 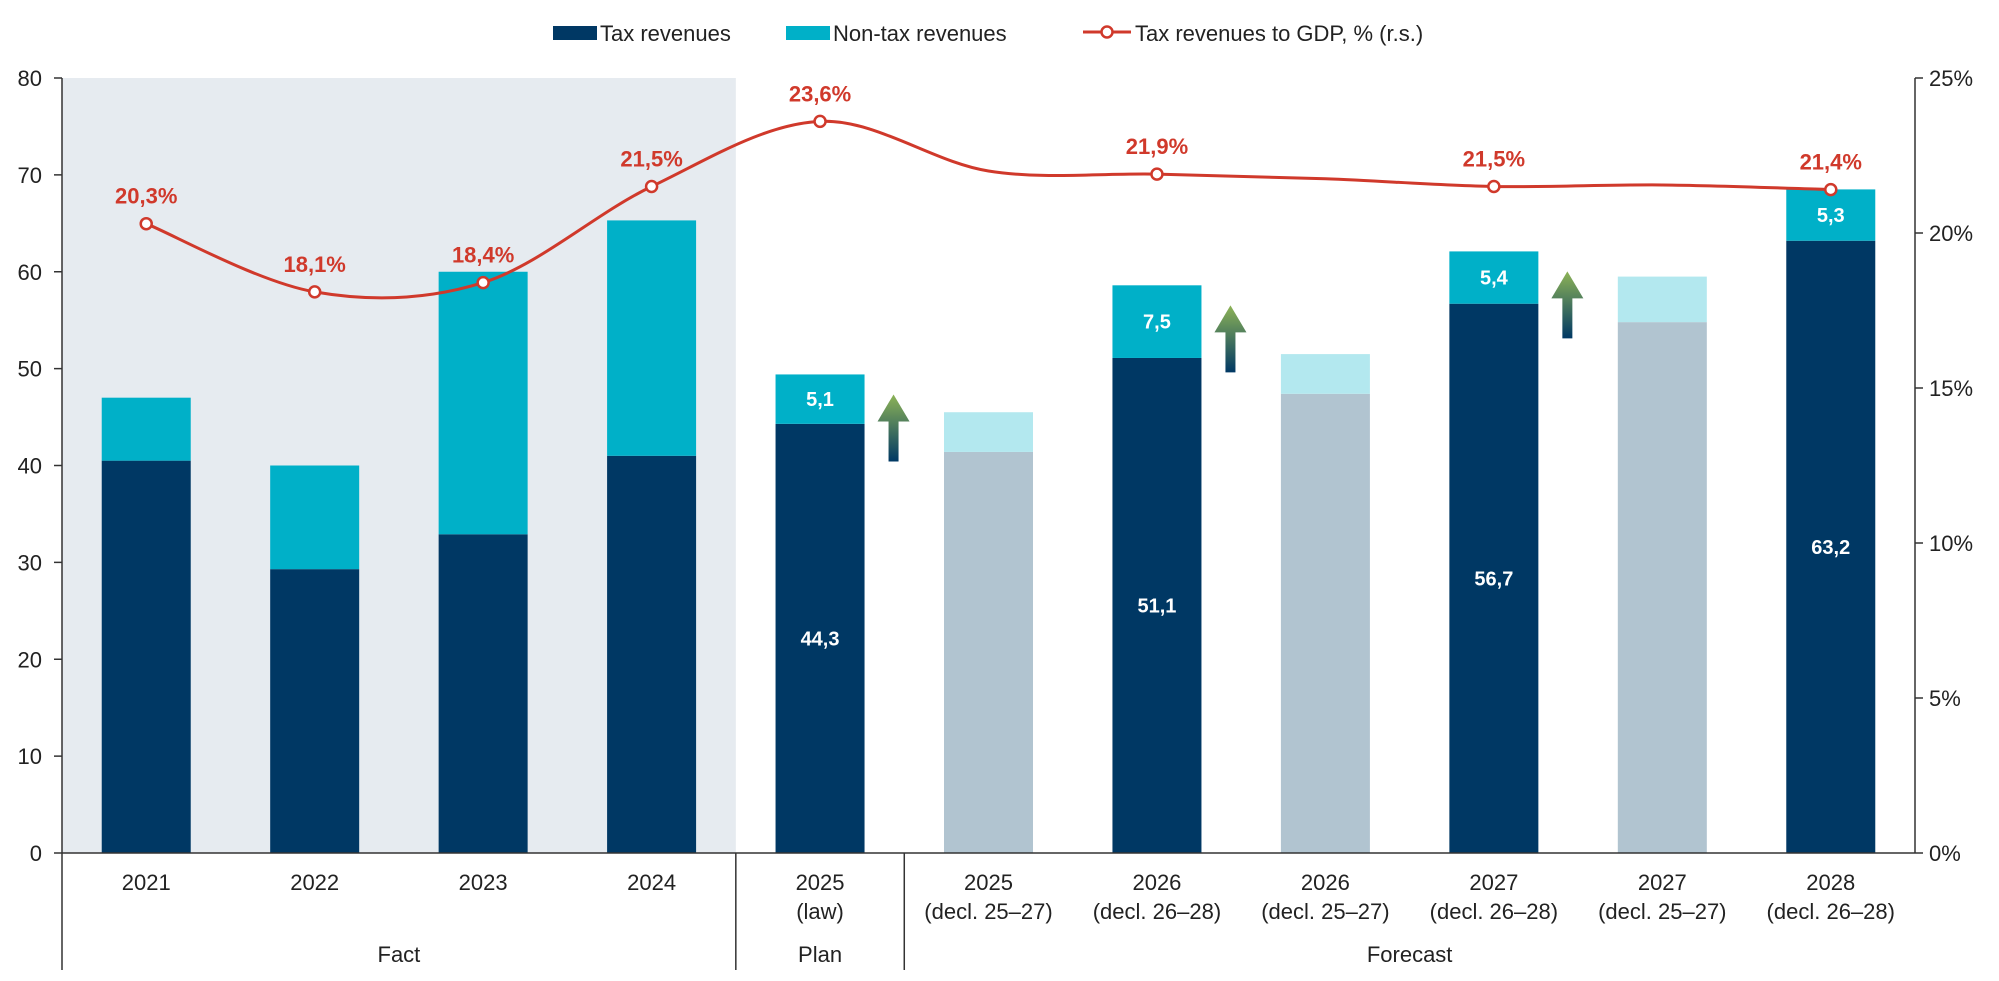 I want to click on right-tick-label: 5%, so click(x=1945, y=698).